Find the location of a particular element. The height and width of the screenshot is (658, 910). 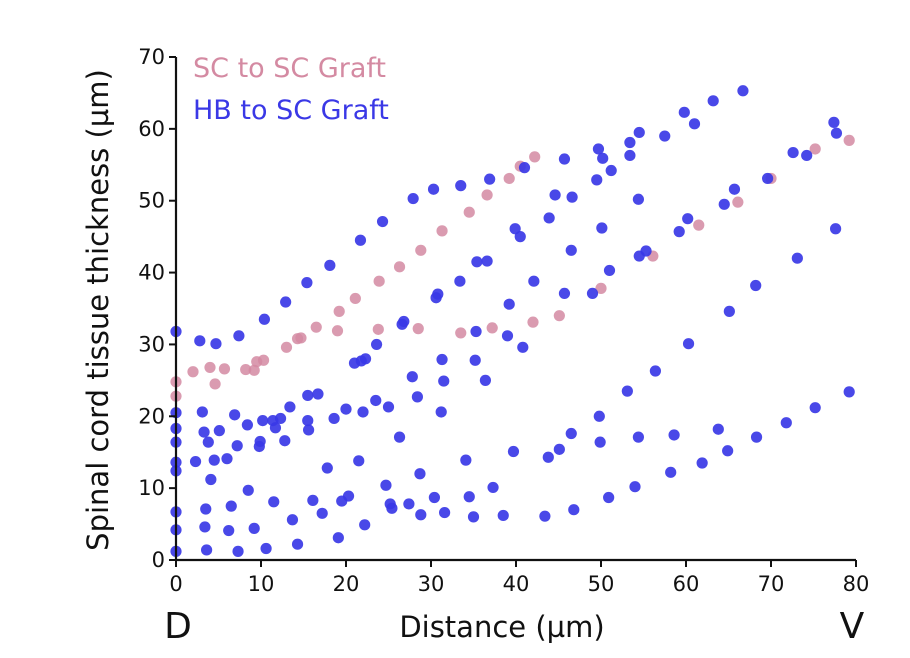

y-tick-label: 0 is located at coordinates (158, 560).